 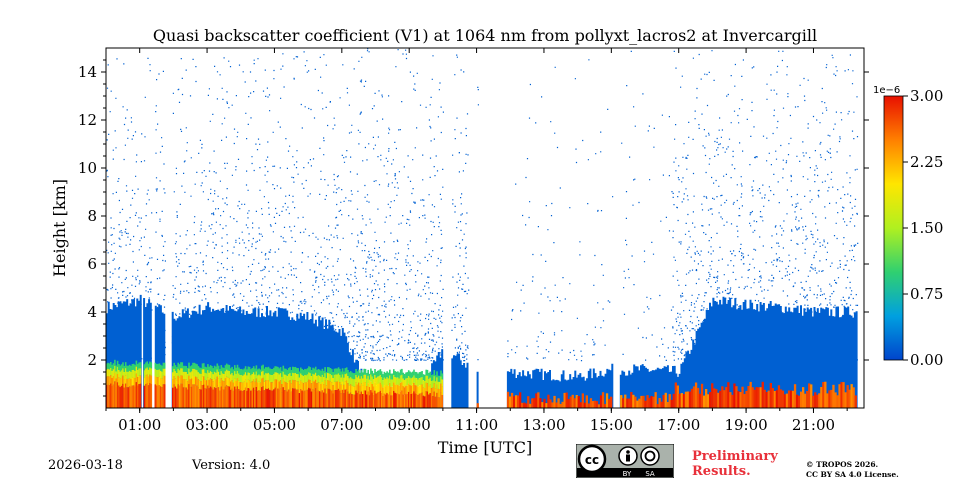 I want to click on y-tick-label: 6, so click(x=92, y=264).